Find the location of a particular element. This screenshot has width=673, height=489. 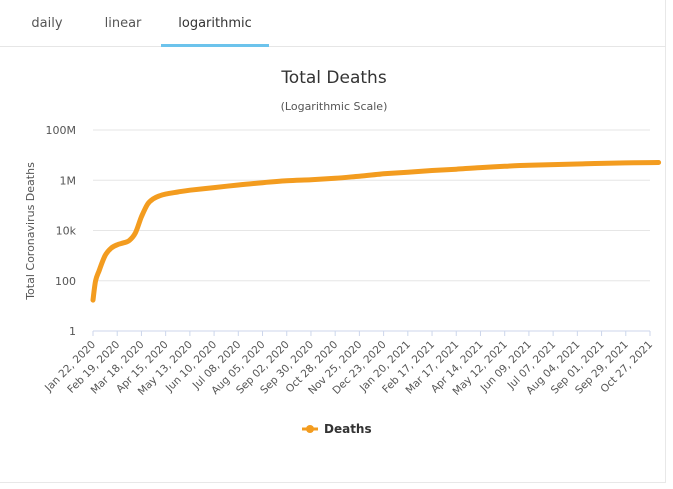

chart-title: Total Deaths is located at coordinates (333, 78).